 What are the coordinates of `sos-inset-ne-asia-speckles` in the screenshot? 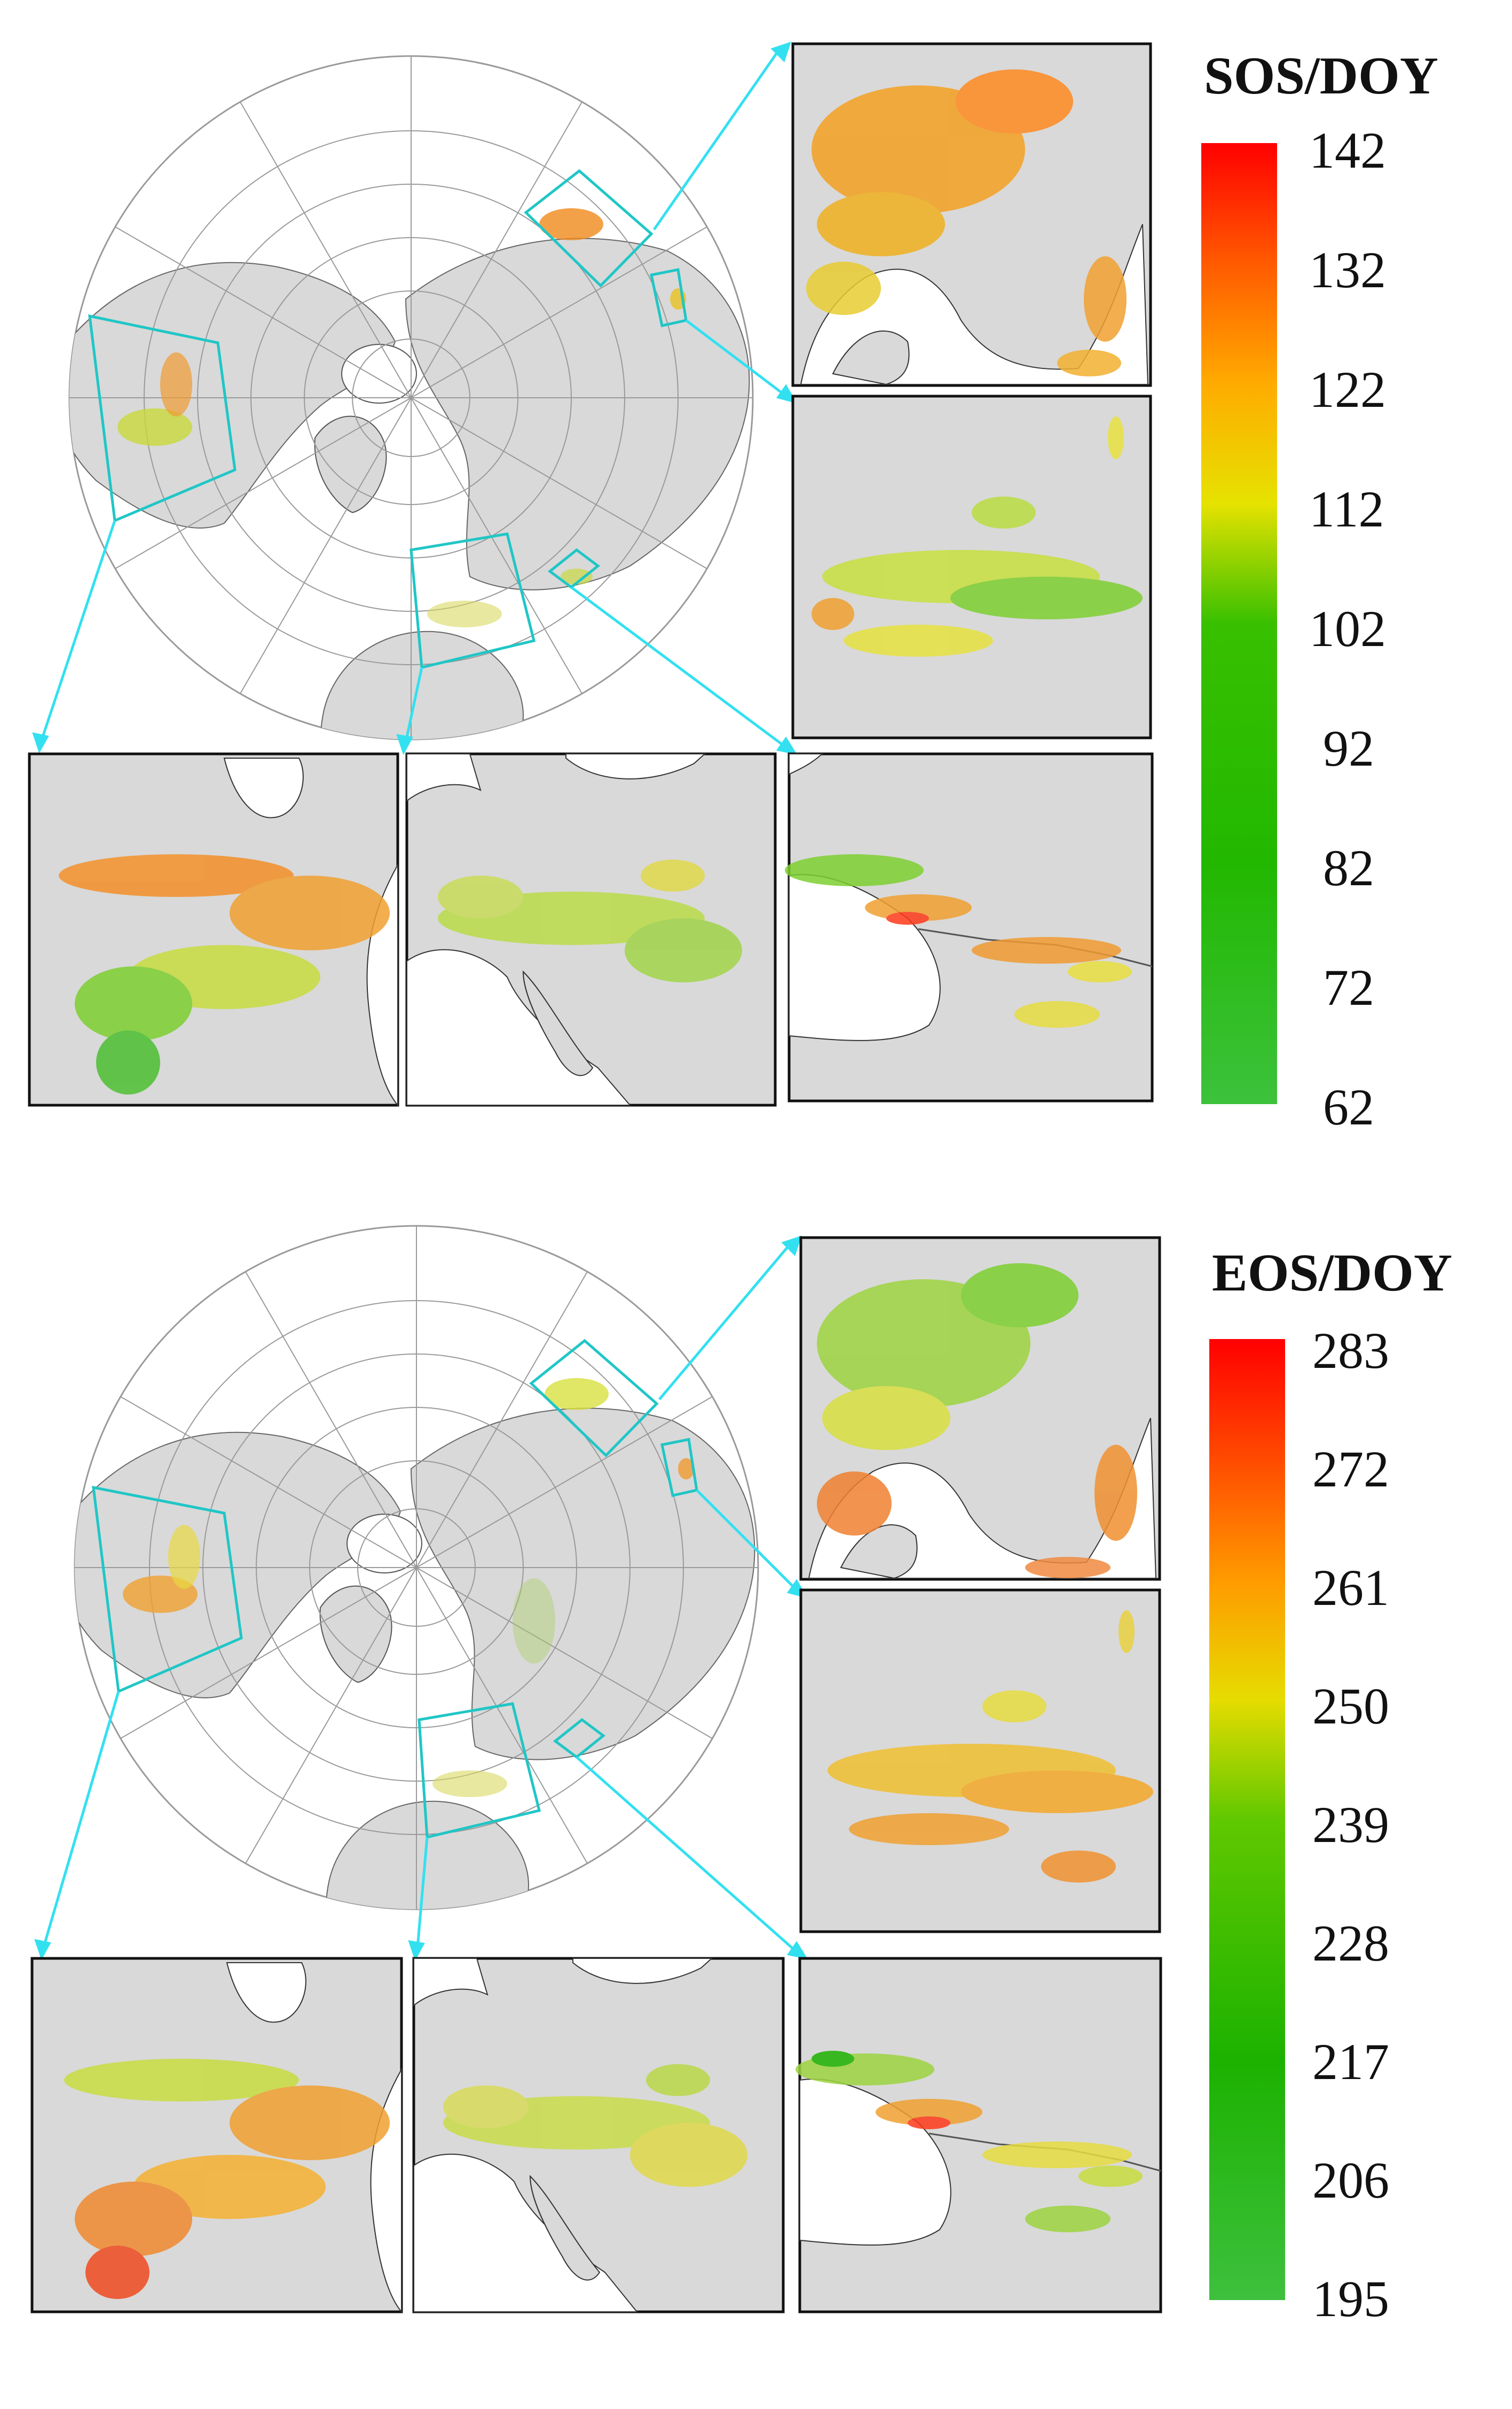 It's located at (966, 222).